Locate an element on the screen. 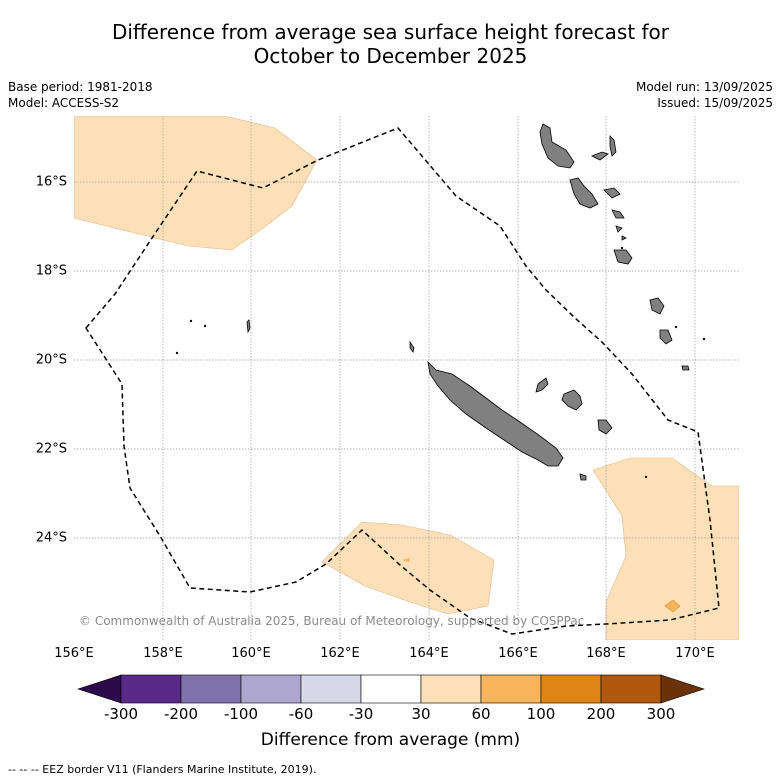 This screenshot has height=781, width=781. anomaly-region-south is located at coordinates (408, 568).